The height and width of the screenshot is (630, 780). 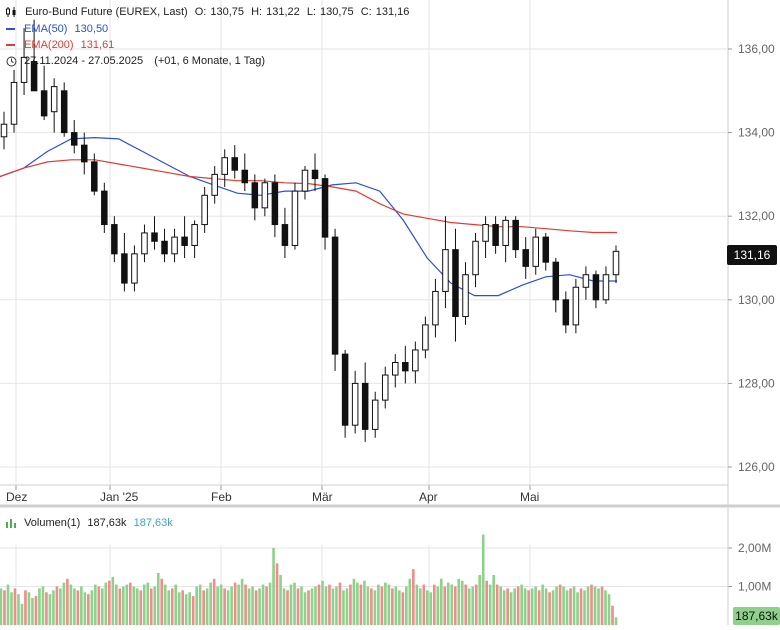 I want to click on last-volume-badge: 187,63k, so click(x=756, y=616).